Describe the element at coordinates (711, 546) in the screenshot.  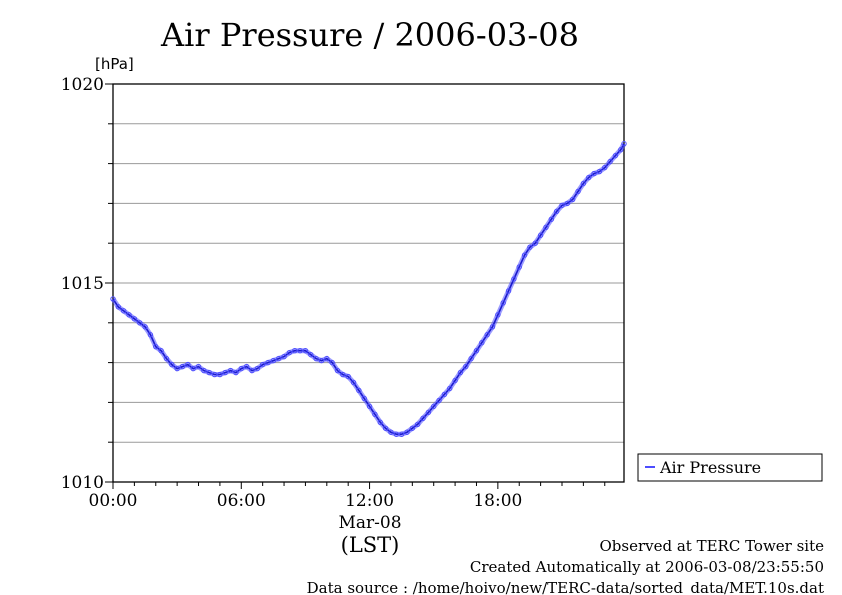
I see `footer-site: Observed at TERC Tower site` at that location.